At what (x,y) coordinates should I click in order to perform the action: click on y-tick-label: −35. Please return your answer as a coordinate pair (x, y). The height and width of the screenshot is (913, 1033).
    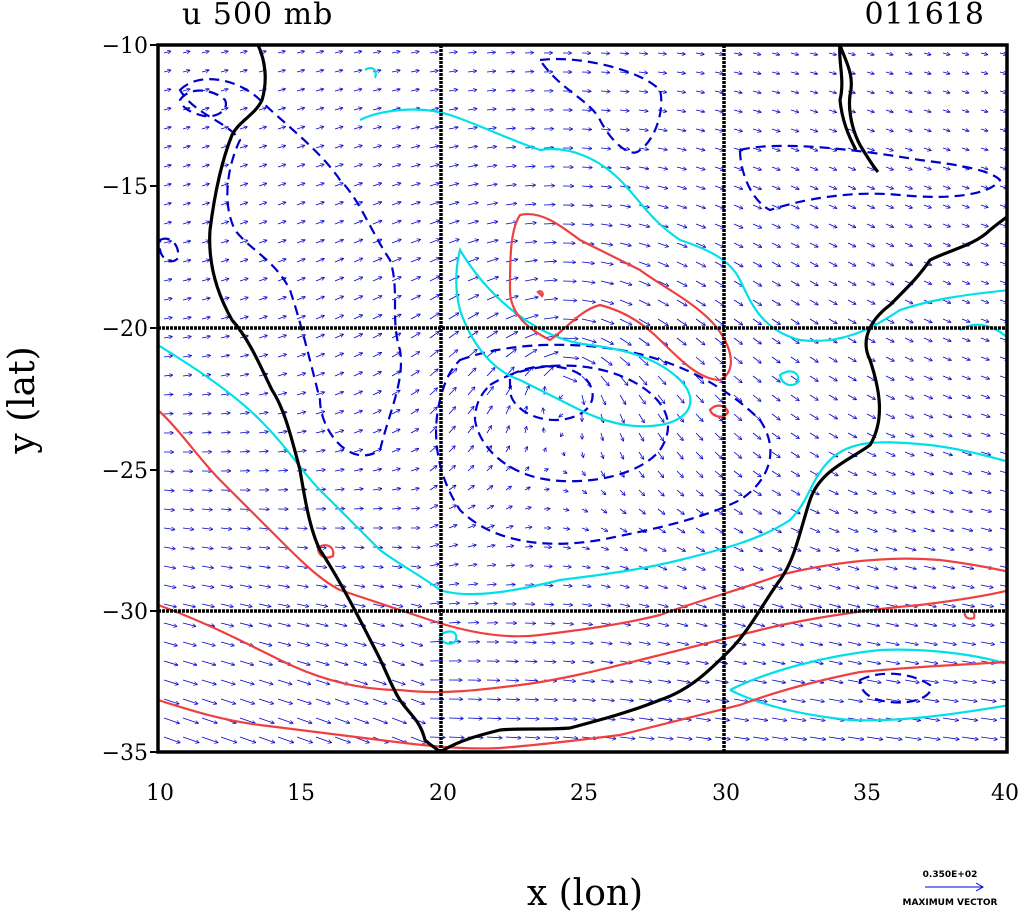
    Looking at the image, I should click on (125, 753).